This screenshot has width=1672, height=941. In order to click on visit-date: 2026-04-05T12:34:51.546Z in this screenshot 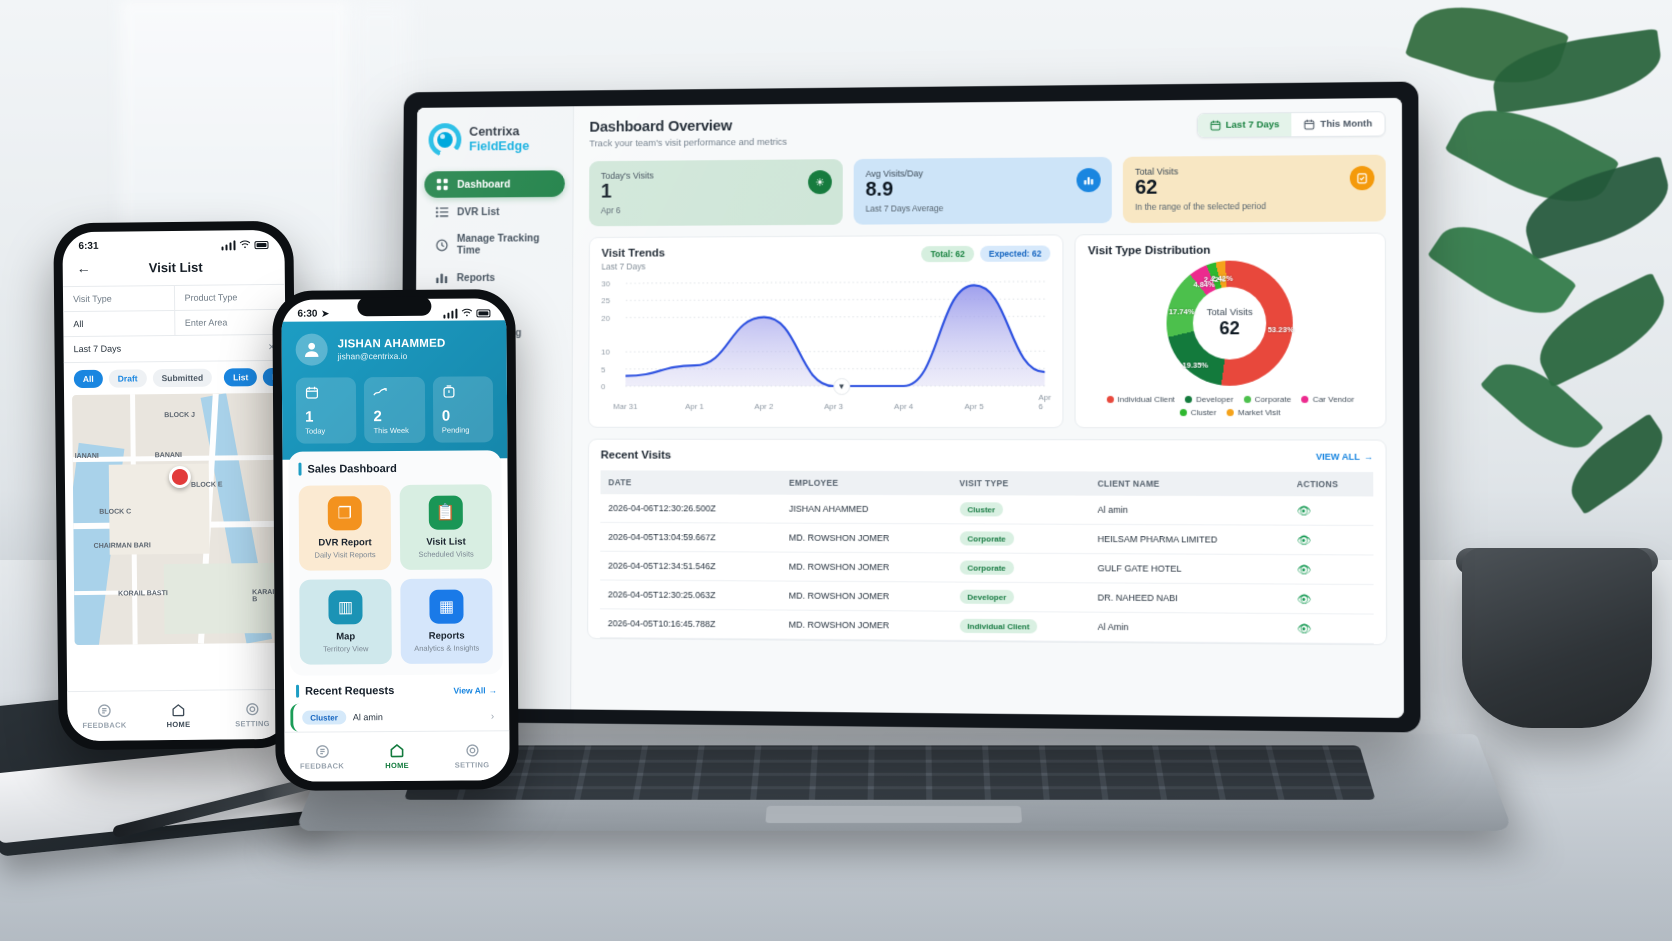, I will do `click(691, 566)`.